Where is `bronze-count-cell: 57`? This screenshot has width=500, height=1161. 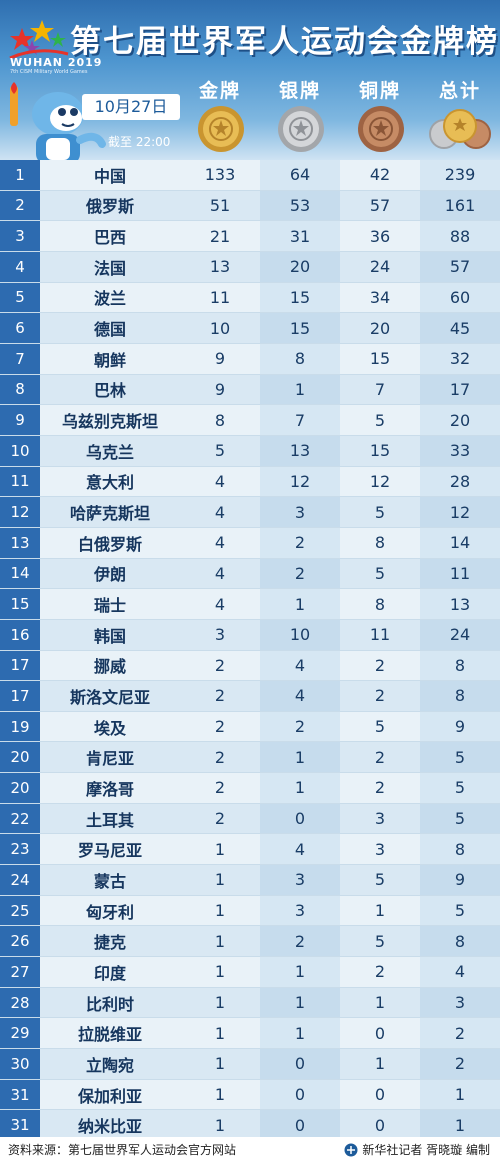
bronze-count-cell: 57 is located at coordinates (380, 205).